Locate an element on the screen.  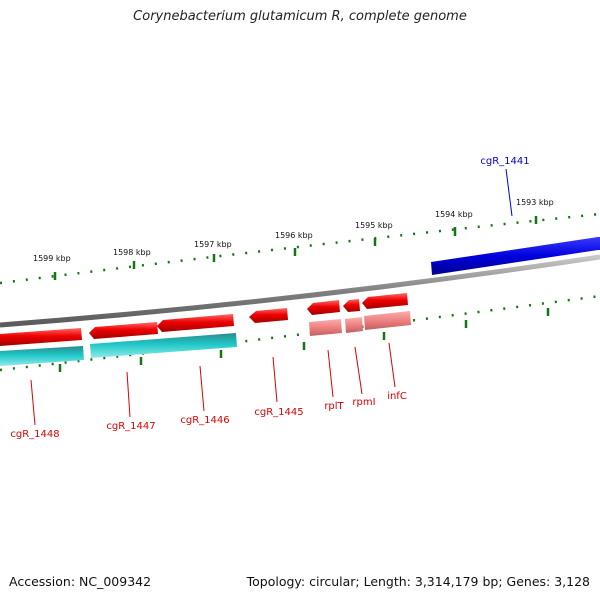
outer-tick-ring is located at coordinates (300, 248).